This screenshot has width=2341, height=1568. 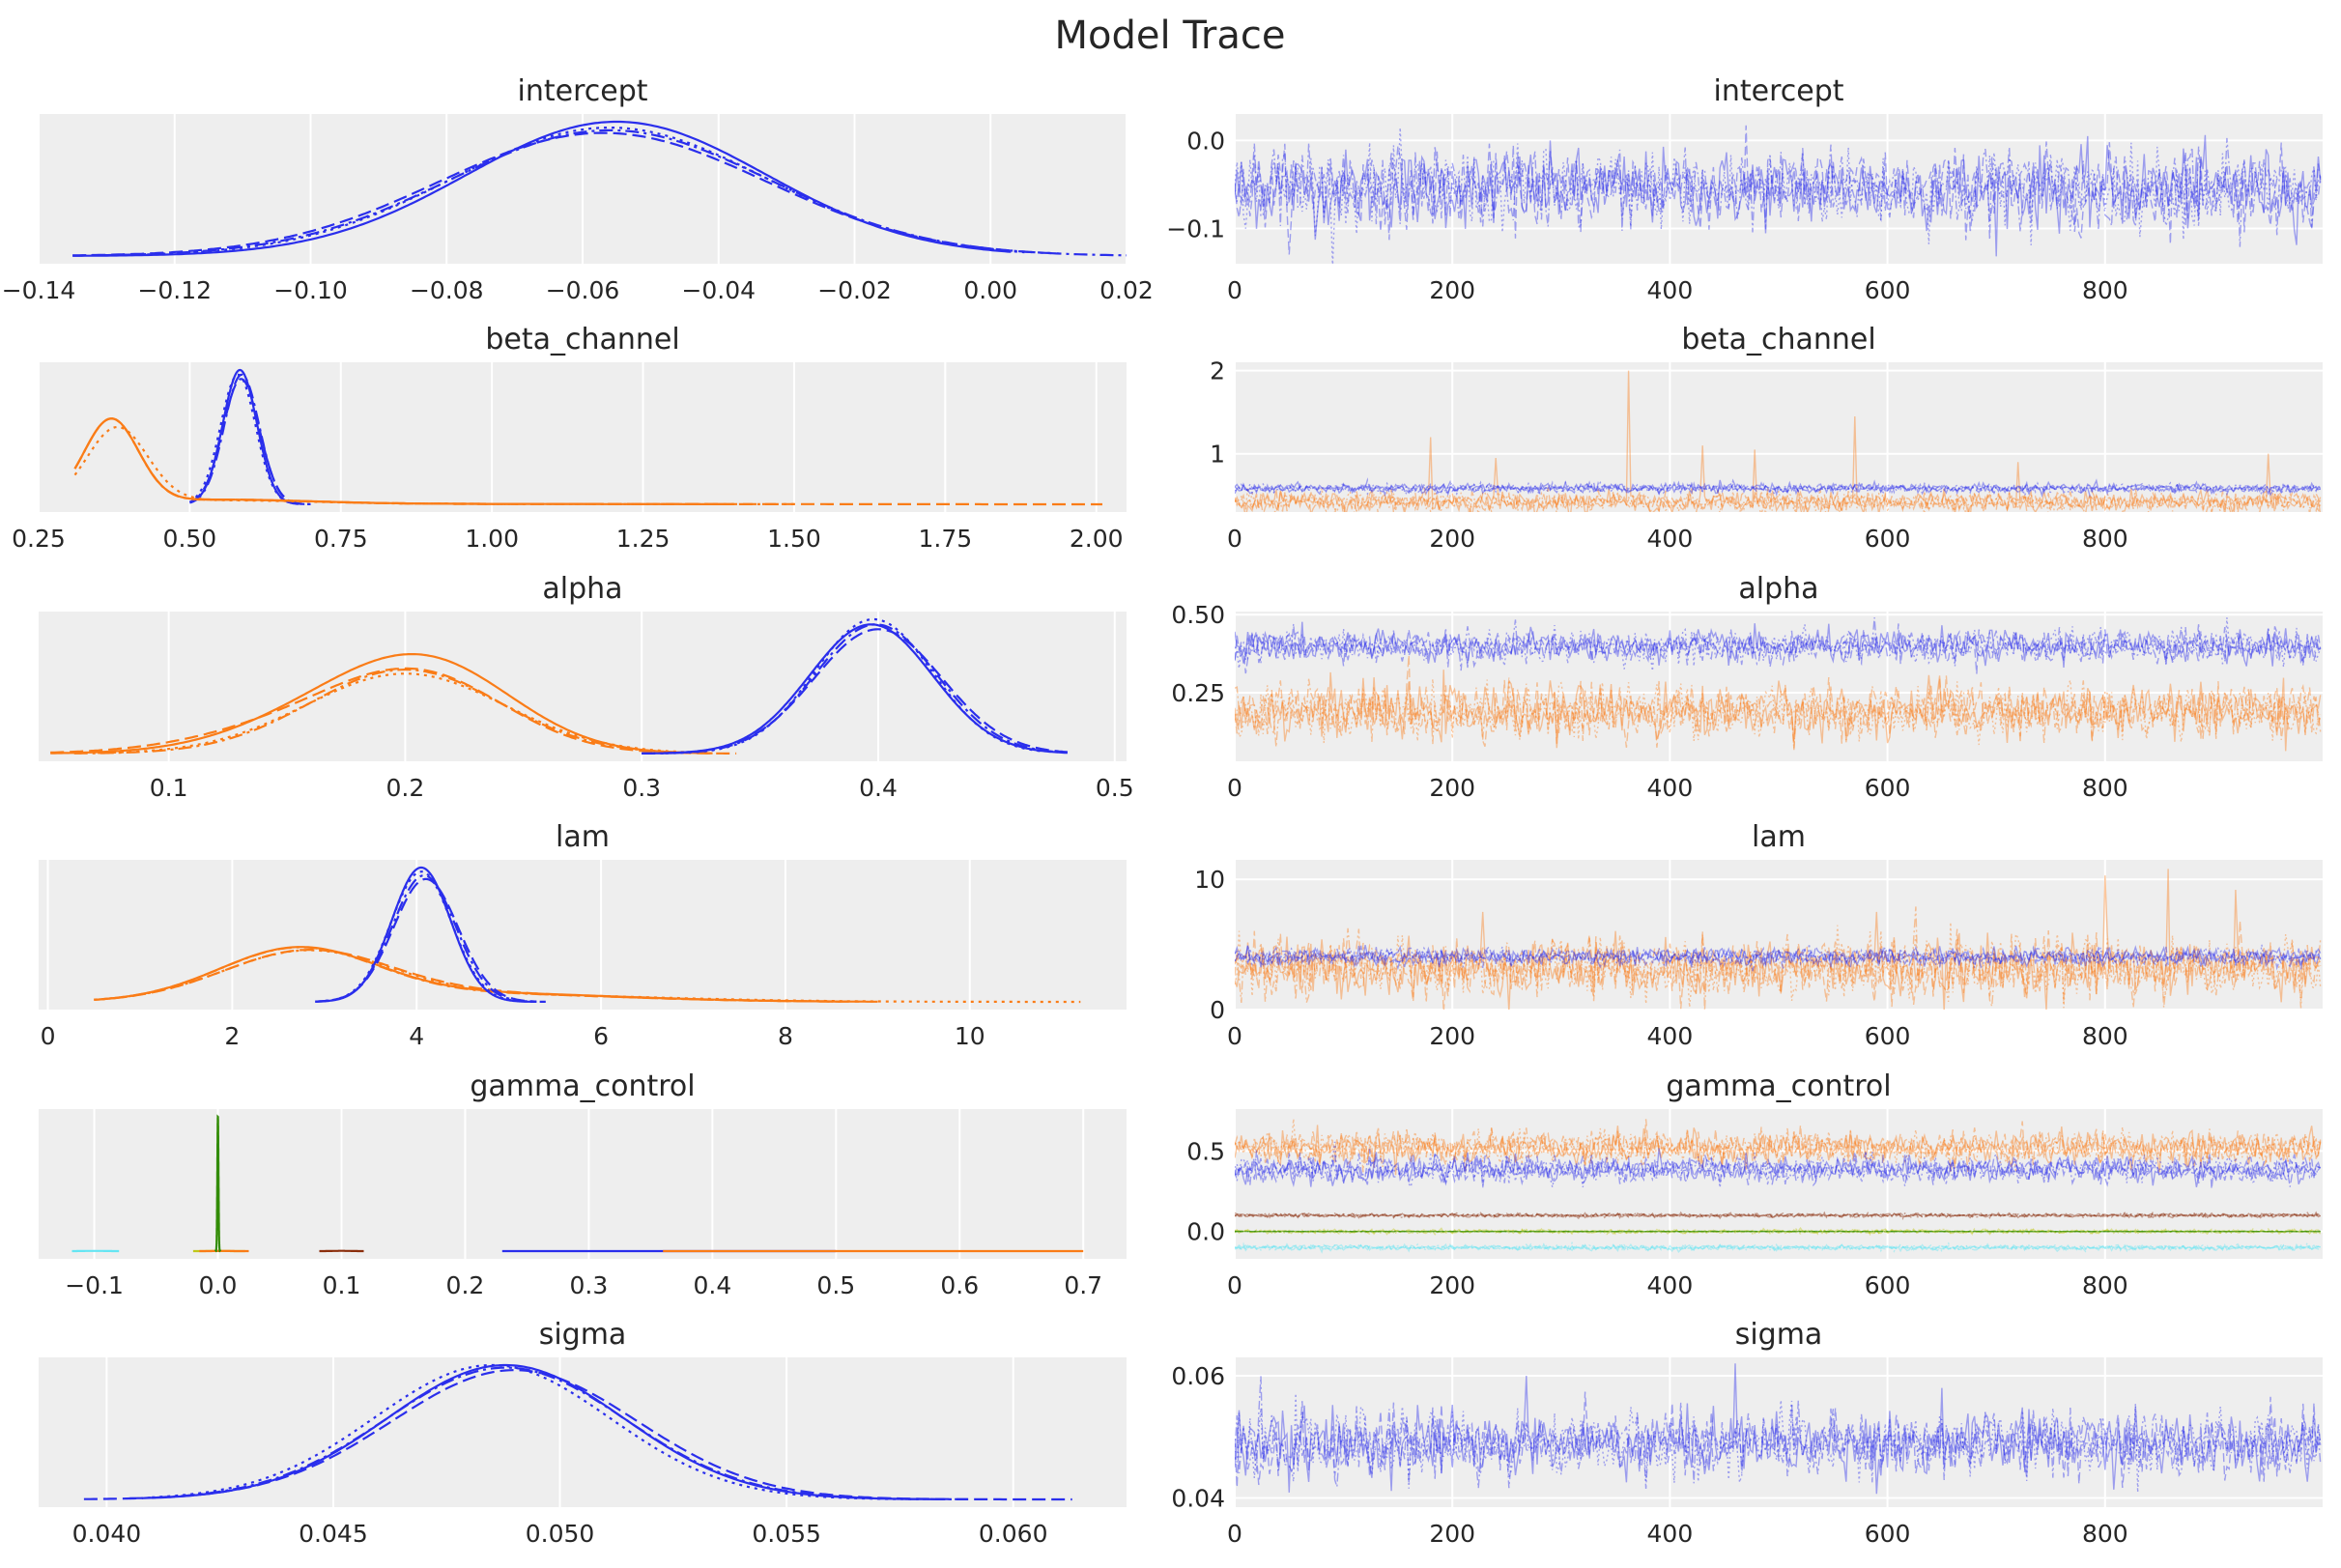 What do you see at coordinates (642, 788) in the screenshot?
I see `x-tick-label: 0.3` at bounding box center [642, 788].